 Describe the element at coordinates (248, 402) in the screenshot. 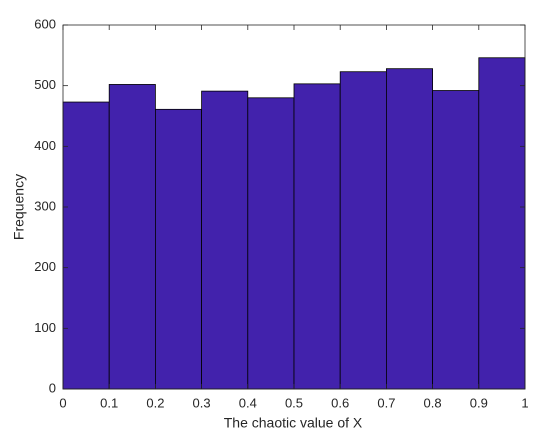

I see `x-tick-label: 0.4` at that location.